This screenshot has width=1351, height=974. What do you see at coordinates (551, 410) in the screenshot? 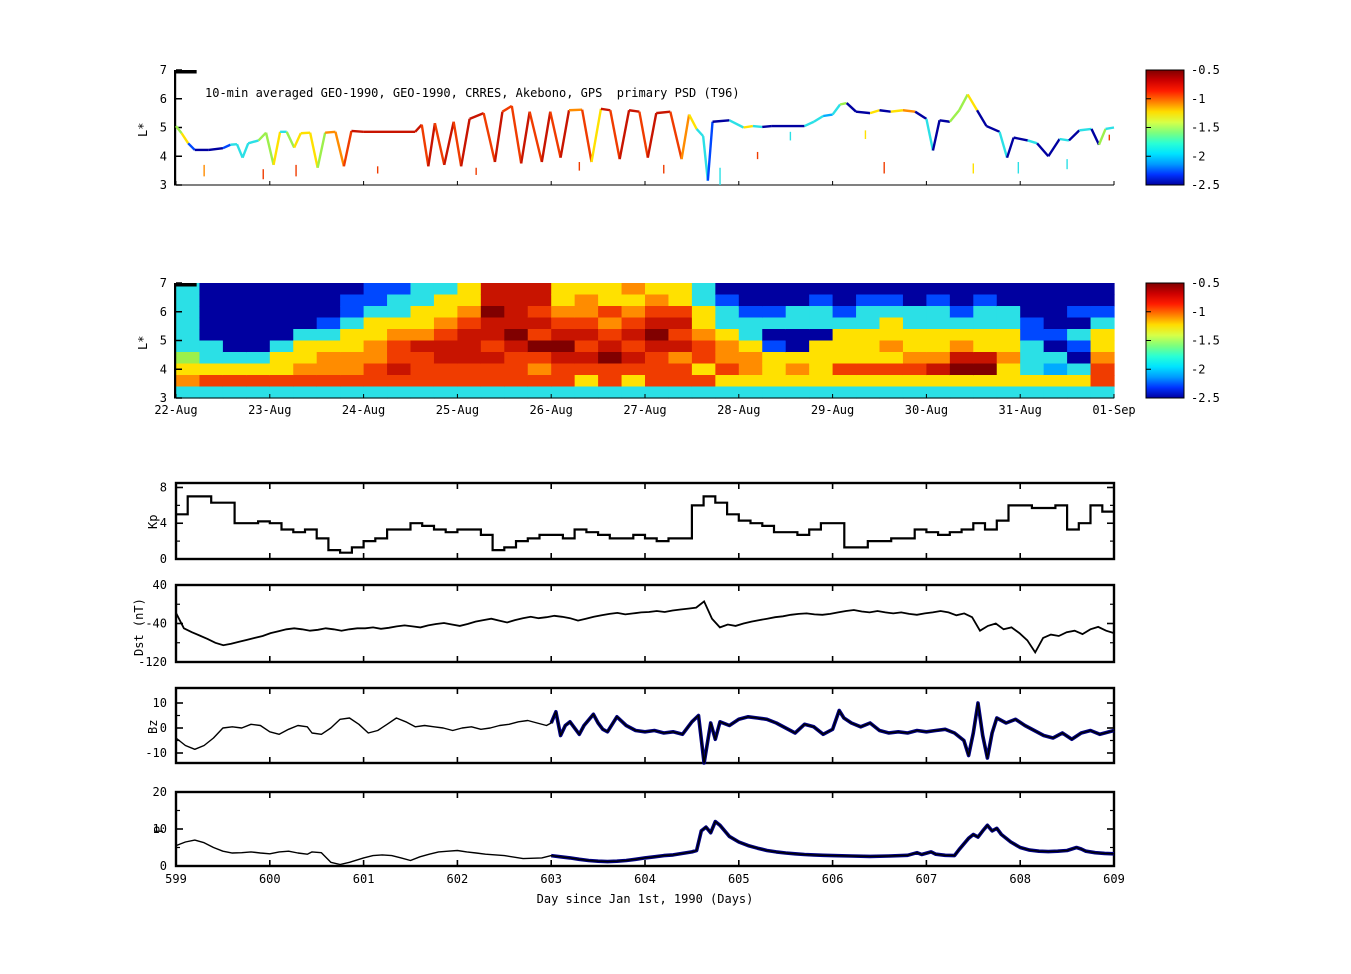
I see `date-tick-label: 26-Aug` at bounding box center [551, 410].